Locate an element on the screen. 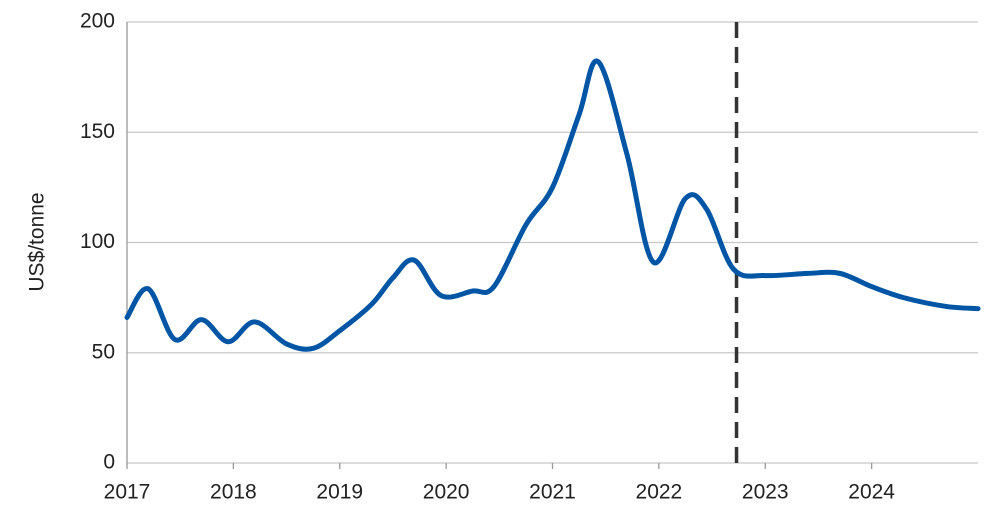  x-tick-label: 2023 is located at coordinates (765, 492).